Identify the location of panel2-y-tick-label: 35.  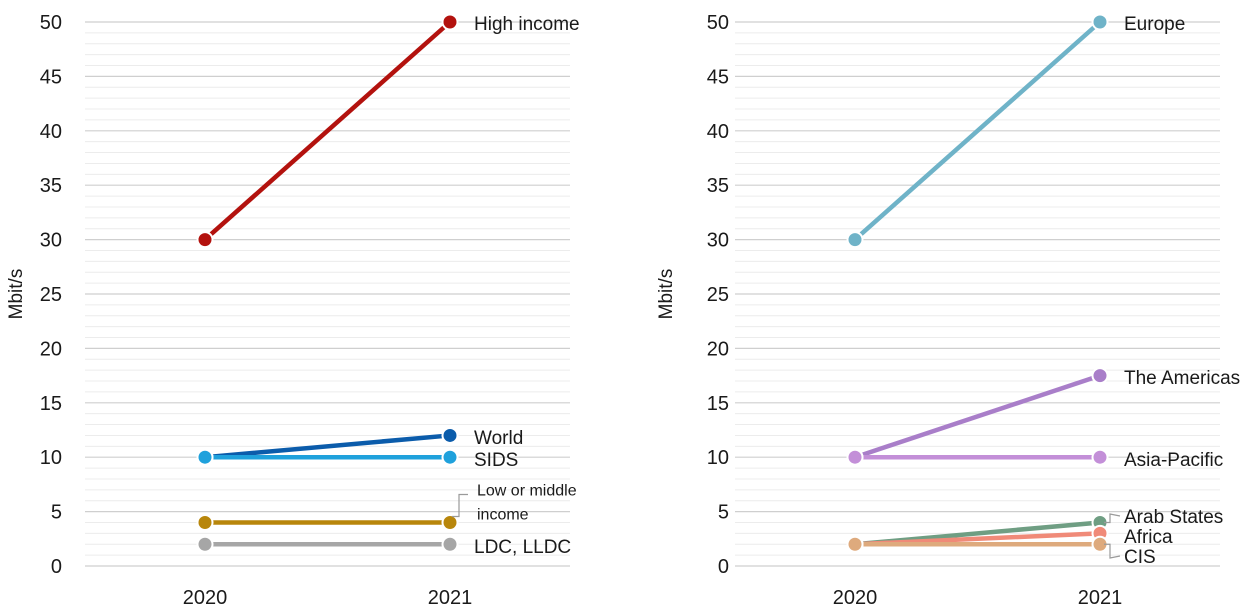
(718, 186).